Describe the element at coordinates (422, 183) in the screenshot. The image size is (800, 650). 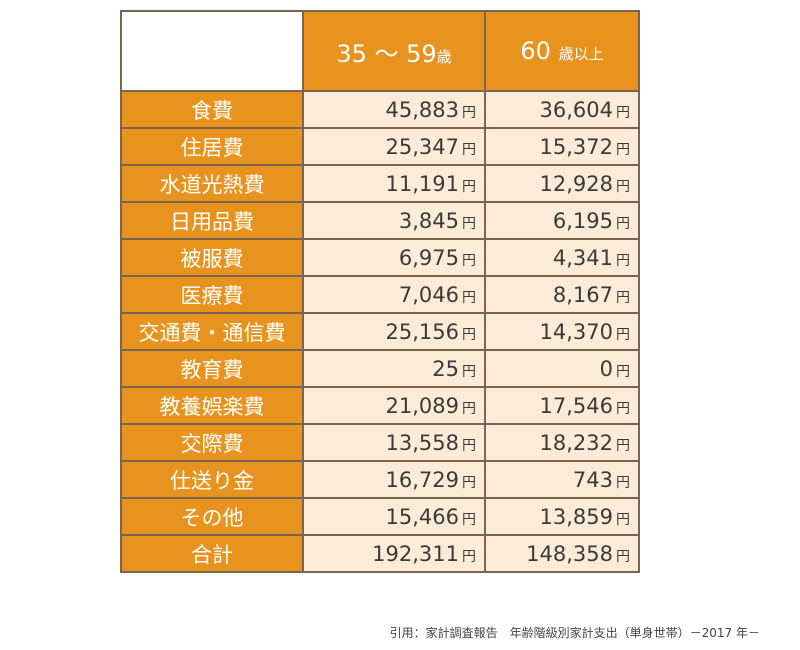
I see `amount: 11,191` at that location.